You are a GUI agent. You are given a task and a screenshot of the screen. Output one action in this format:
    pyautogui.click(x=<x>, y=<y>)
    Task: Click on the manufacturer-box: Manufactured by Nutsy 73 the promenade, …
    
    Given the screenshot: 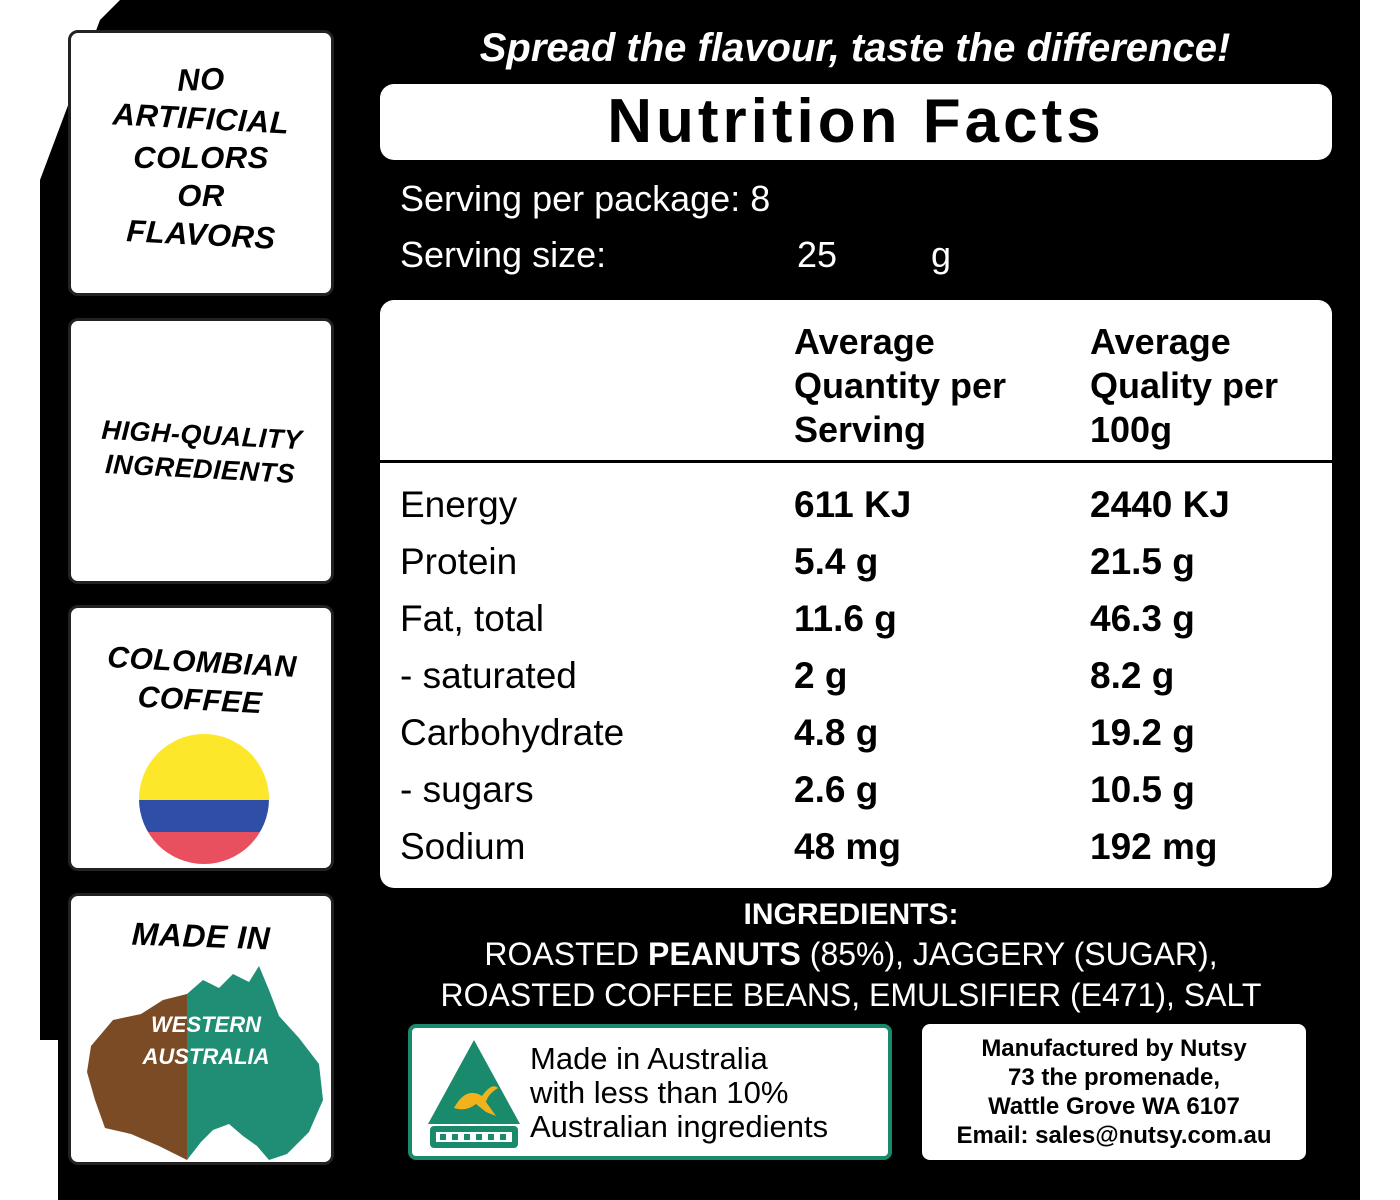 What is the action you would take?
    pyautogui.click(x=1114, y=1092)
    